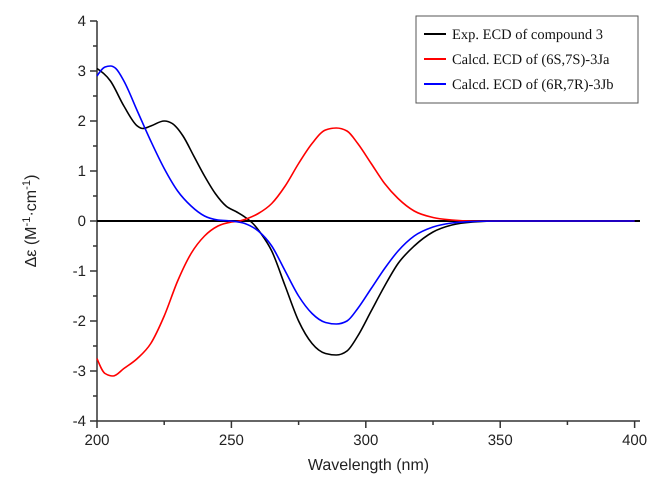  I want to click on x-tick-label: 300, so click(365, 440).